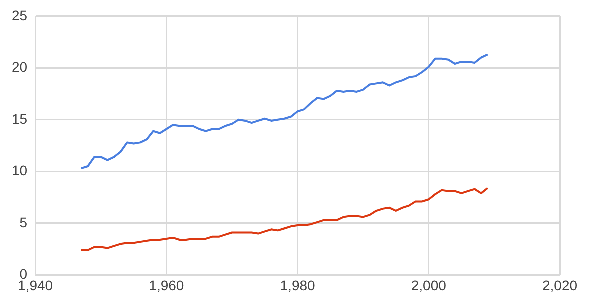 Image resolution: width=600 pixels, height=300 pixels. I want to click on x-tick-label: 1,980, so click(298, 285).